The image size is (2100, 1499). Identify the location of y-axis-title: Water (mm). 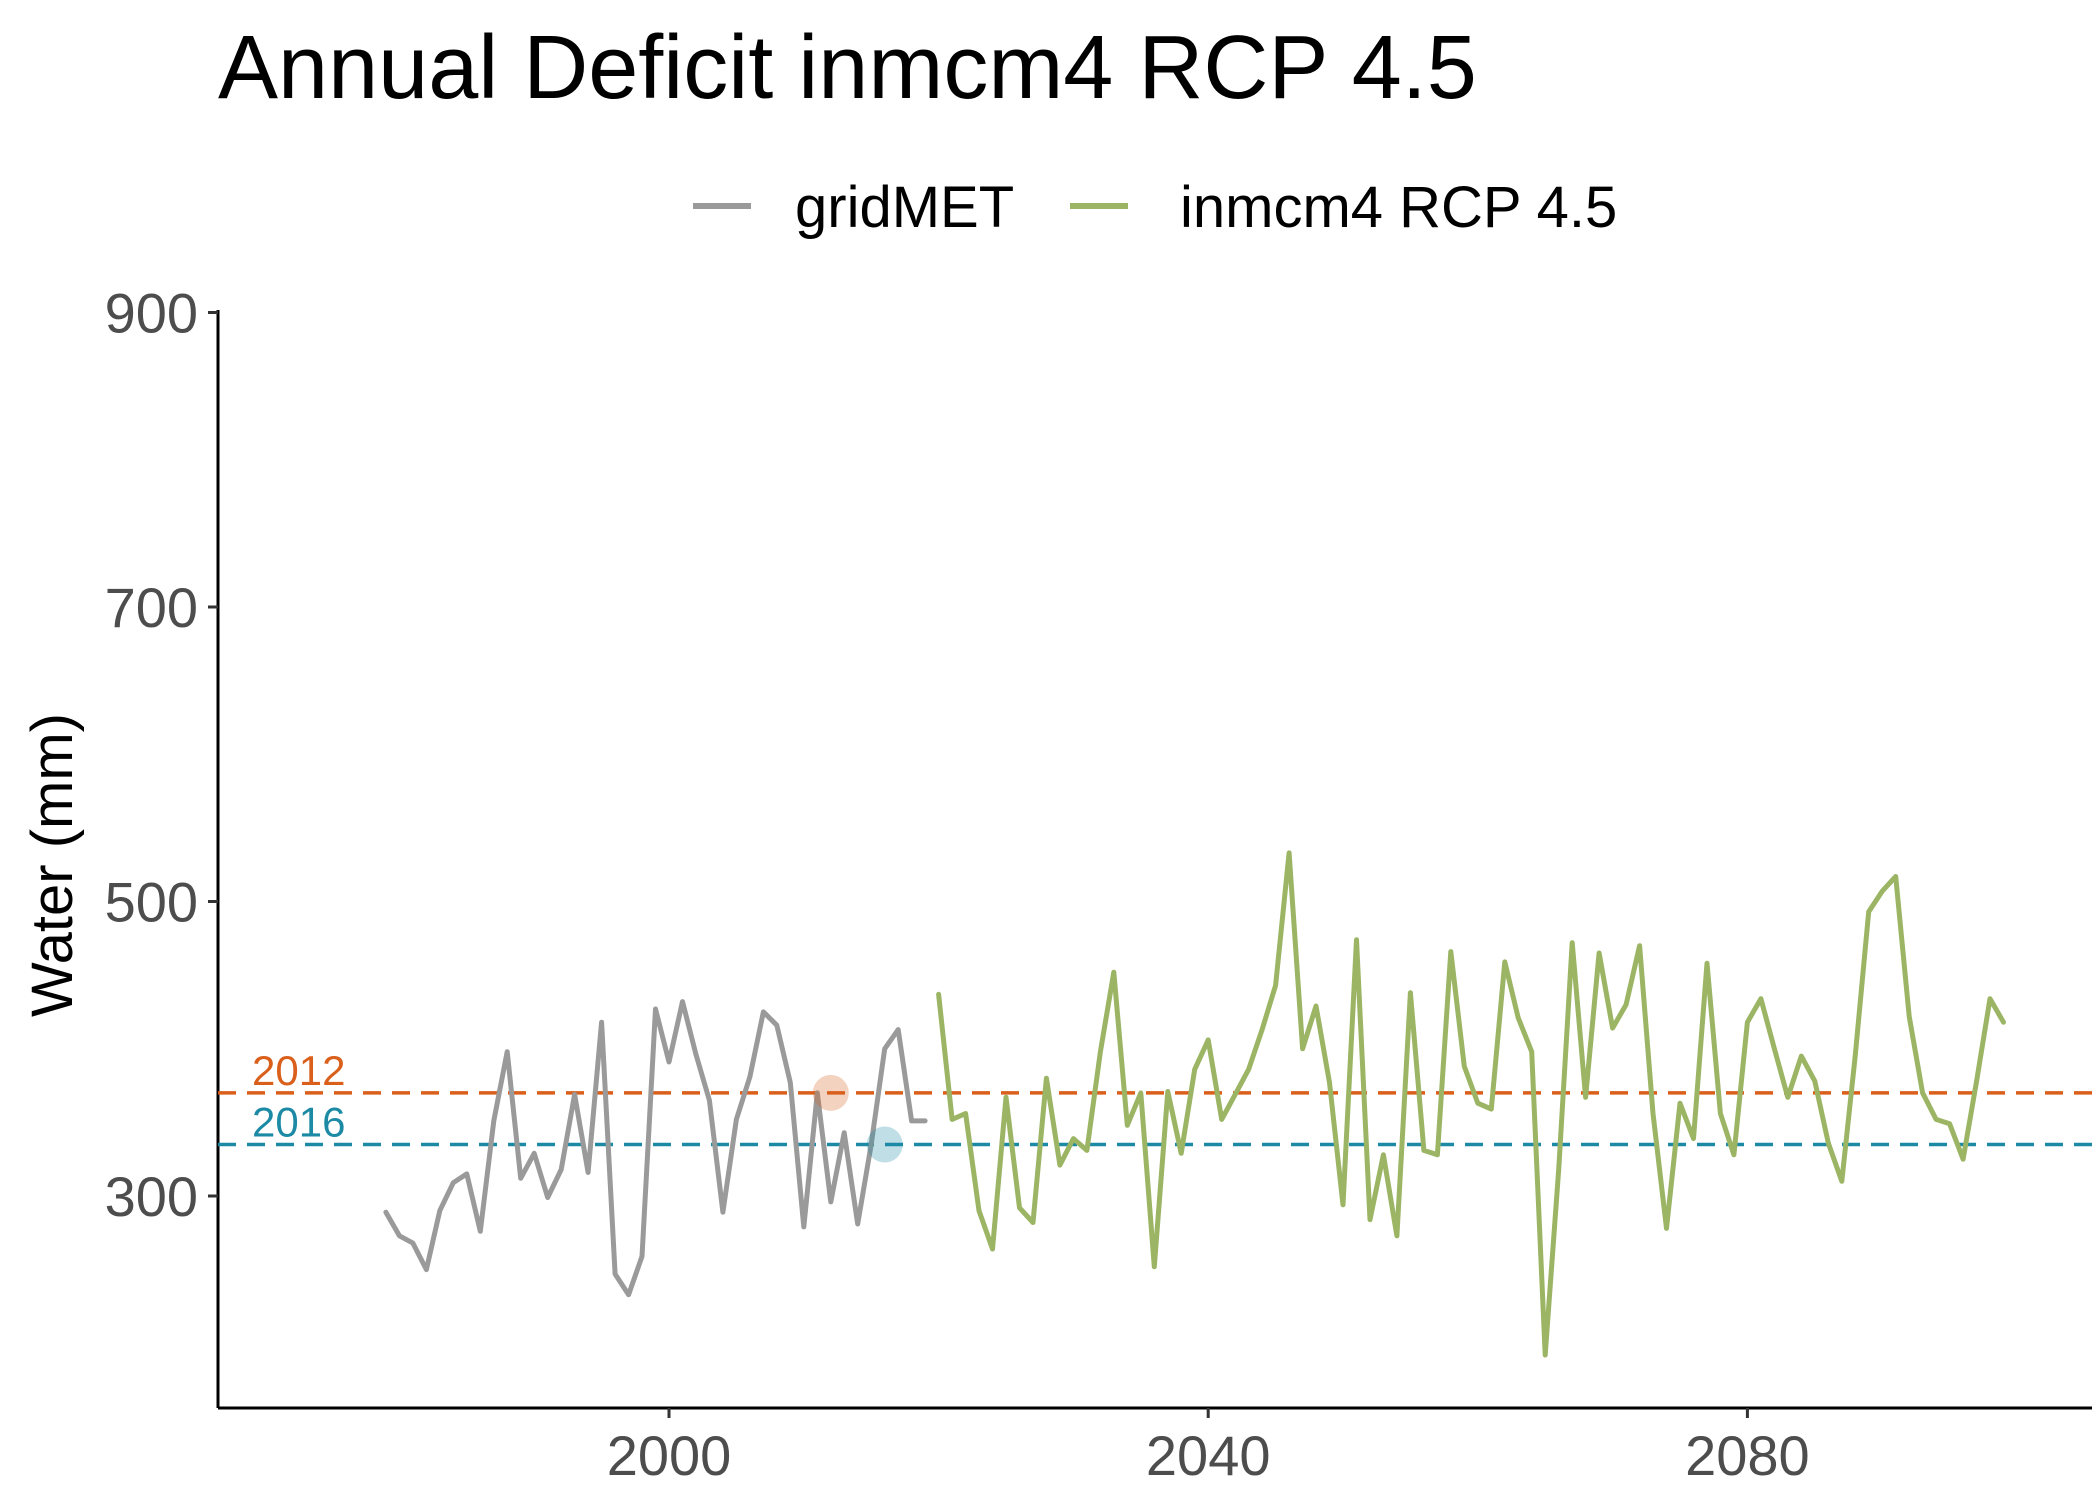
(52, 865).